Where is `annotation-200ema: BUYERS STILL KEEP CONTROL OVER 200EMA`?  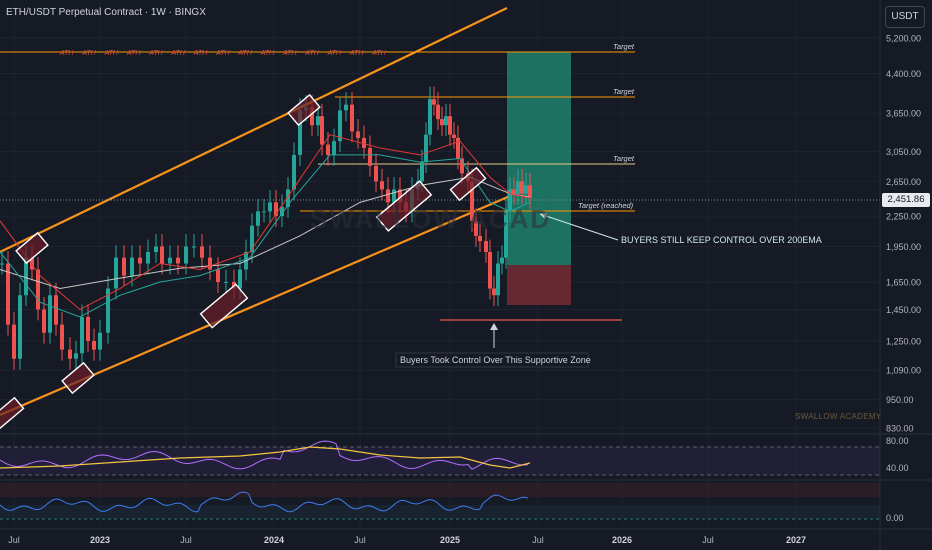
annotation-200ema: BUYERS STILL KEEP CONTROL OVER 200EMA is located at coordinates (721, 240).